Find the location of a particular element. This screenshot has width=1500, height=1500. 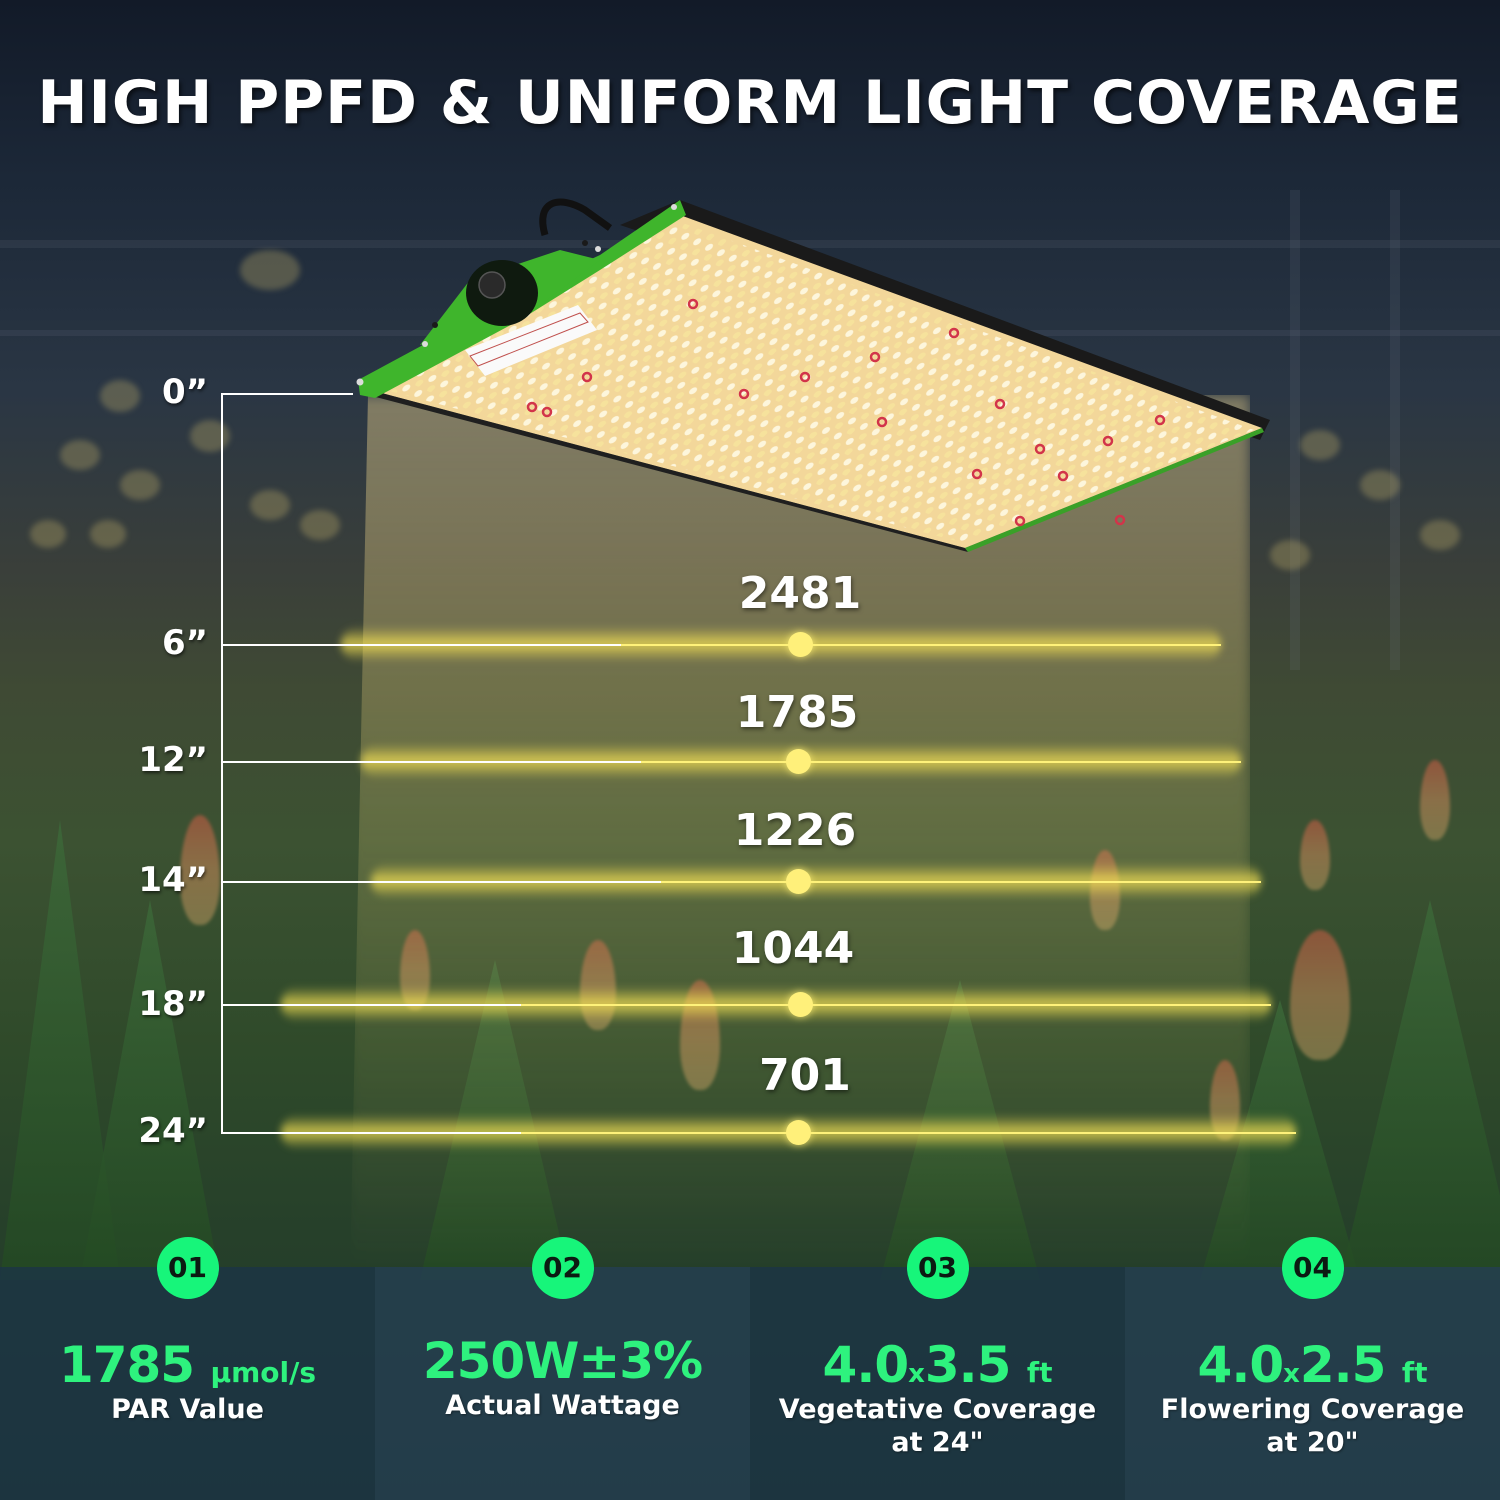

feature-label: Actual Wattage is located at coordinates (562, 1405).